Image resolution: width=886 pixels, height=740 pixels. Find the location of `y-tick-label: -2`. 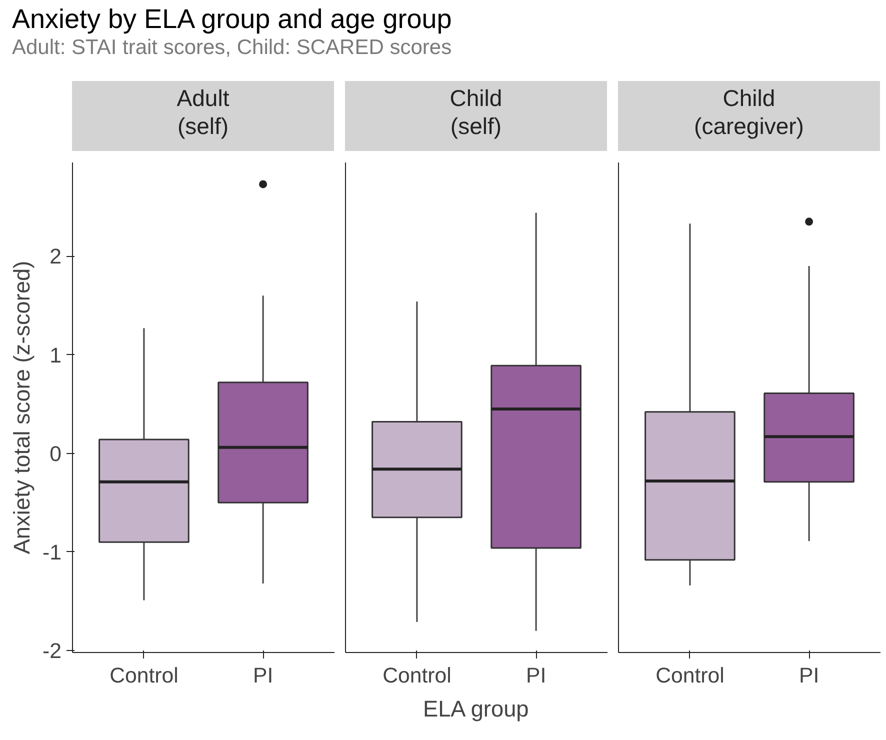

y-tick-label: -2 is located at coordinates (52, 651).